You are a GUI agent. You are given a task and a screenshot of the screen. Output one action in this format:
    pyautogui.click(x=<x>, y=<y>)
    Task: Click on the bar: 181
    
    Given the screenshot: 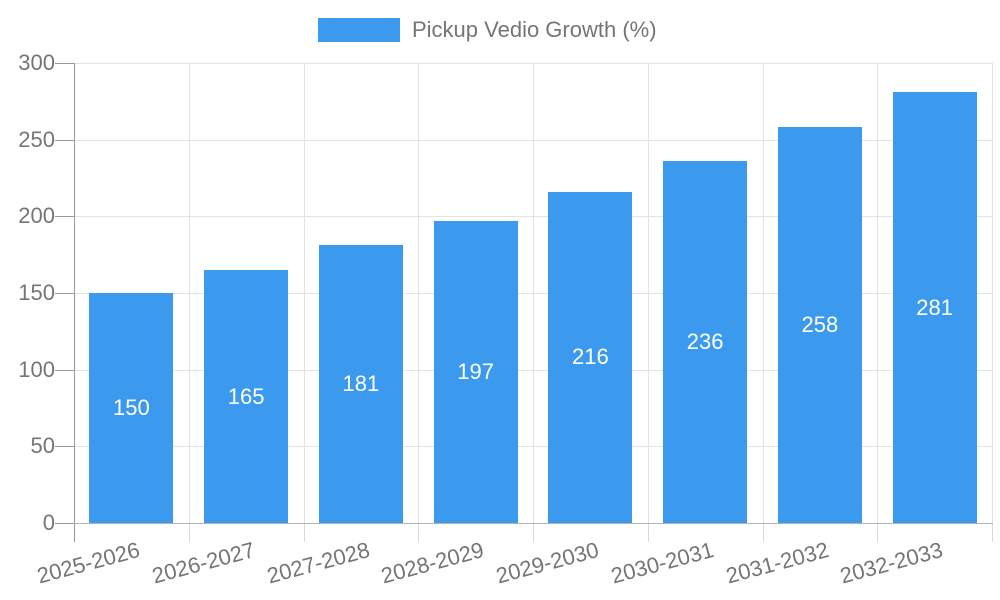 What is the action you would take?
    pyautogui.click(x=360, y=384)
    